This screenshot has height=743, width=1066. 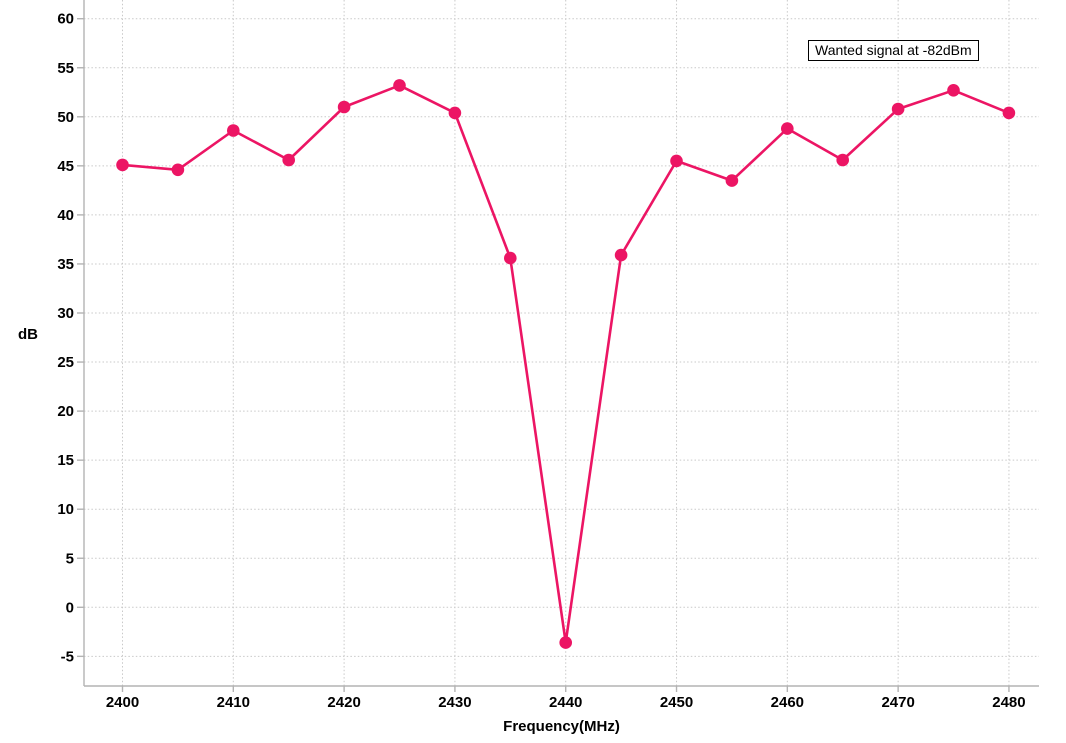 I want to click on x-axis-title: Frequency(MHz), so click(x=561, y=726).